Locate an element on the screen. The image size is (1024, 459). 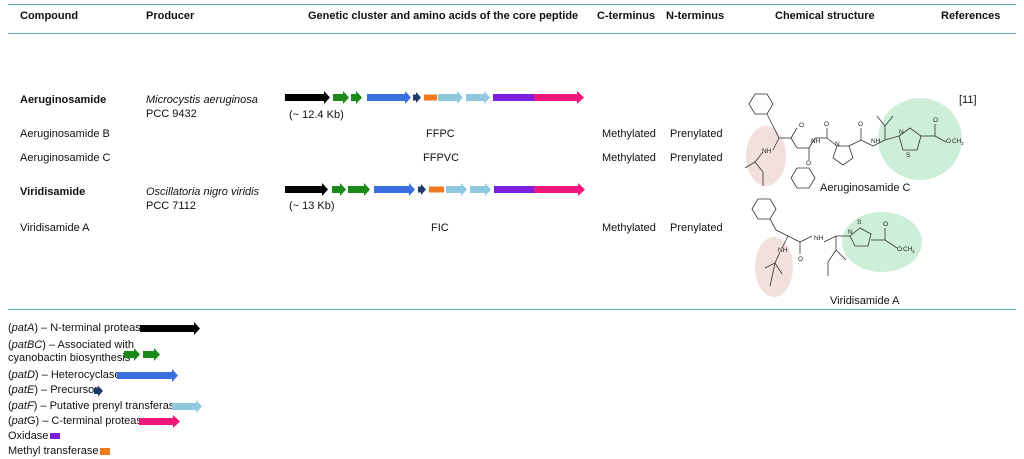
legend-item-oxidase: Oxidase is located at coordinates (28, 436).